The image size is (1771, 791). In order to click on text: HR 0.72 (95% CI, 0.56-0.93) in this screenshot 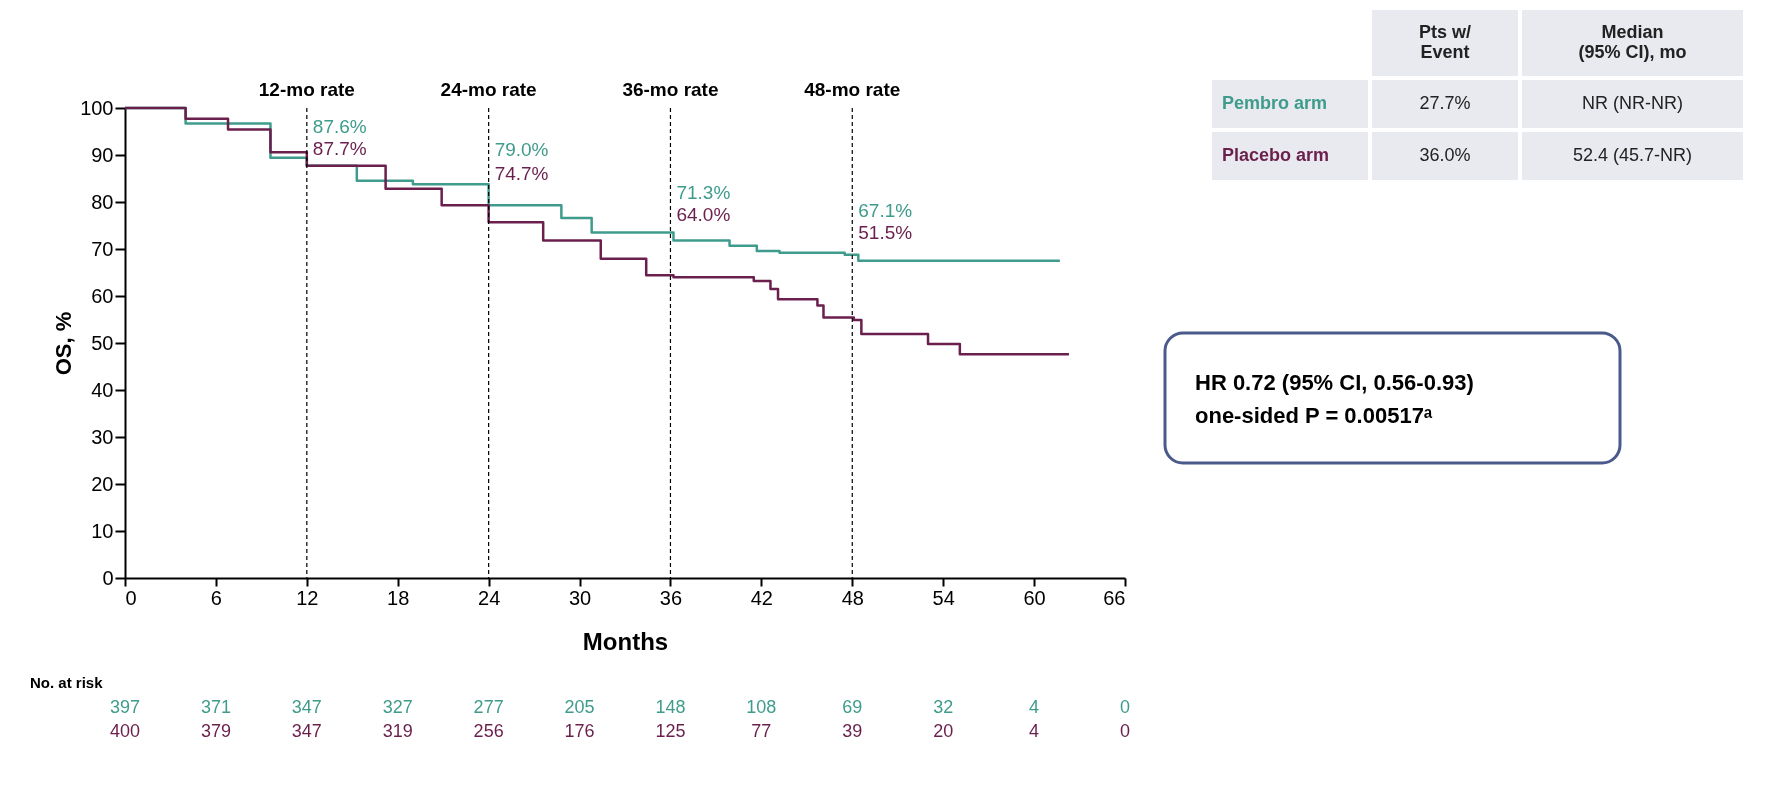, I will do `click(1334, 382)`.